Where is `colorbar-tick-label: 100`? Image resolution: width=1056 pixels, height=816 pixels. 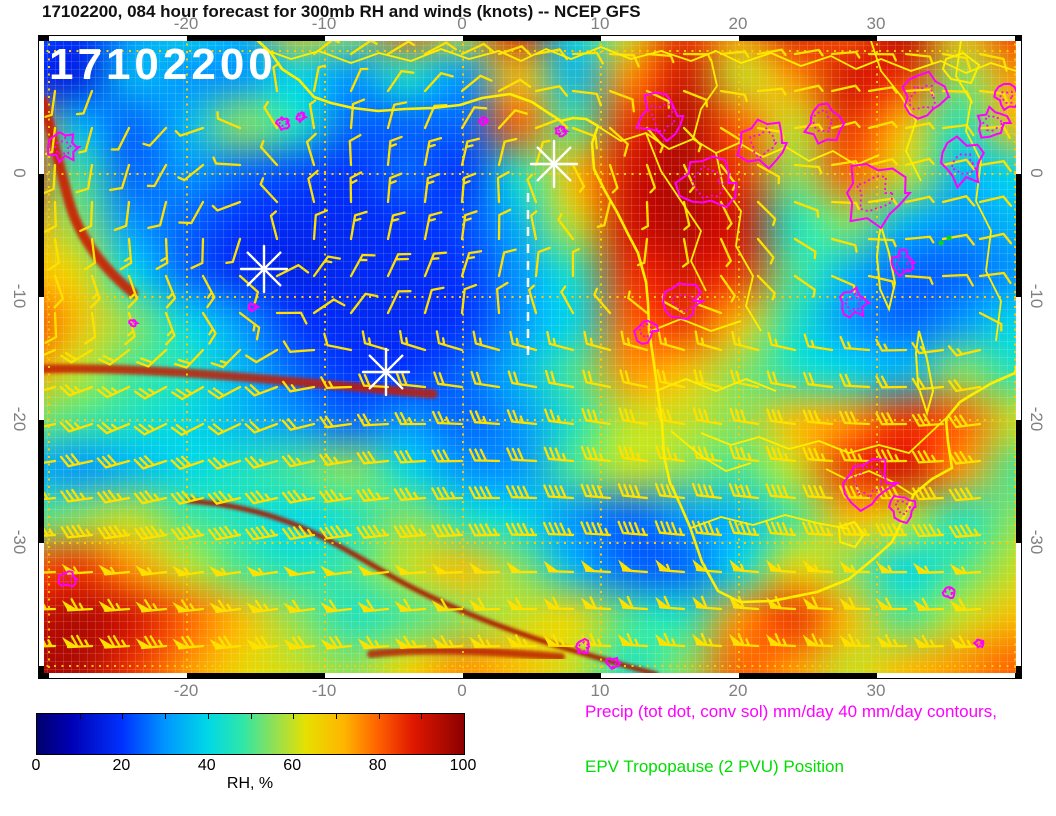
colorbar-tick-label: 100 is located at coordinates (463, 765).